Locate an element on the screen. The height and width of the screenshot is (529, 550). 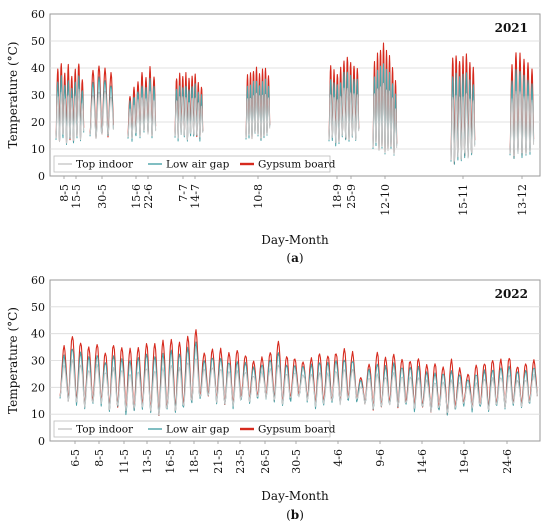
x-tick-label: 14-6 is located at coordinates (422, 461).